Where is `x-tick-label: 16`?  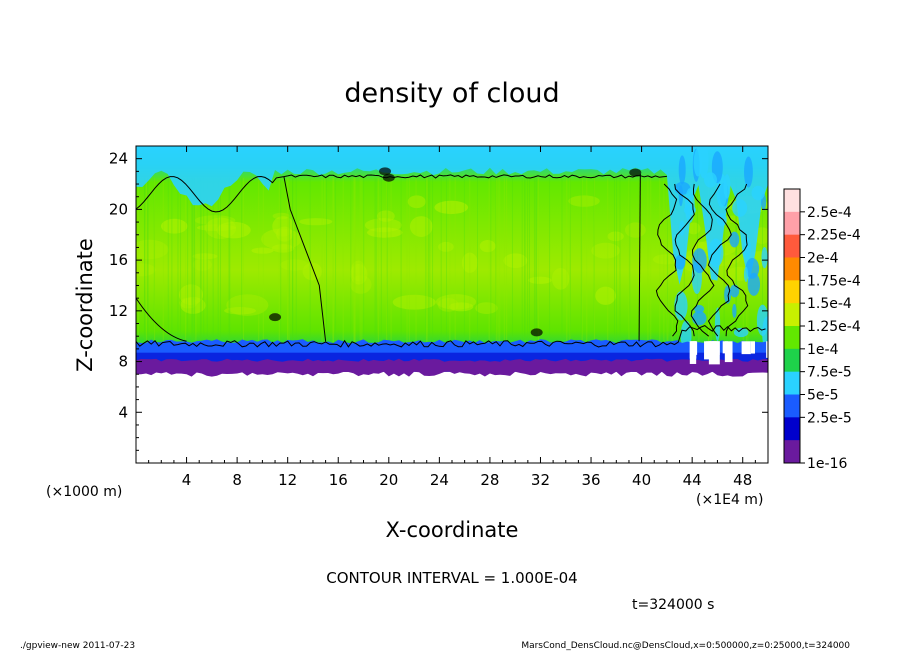 x-tick-label: 16 is located at coordinates (338, 480).